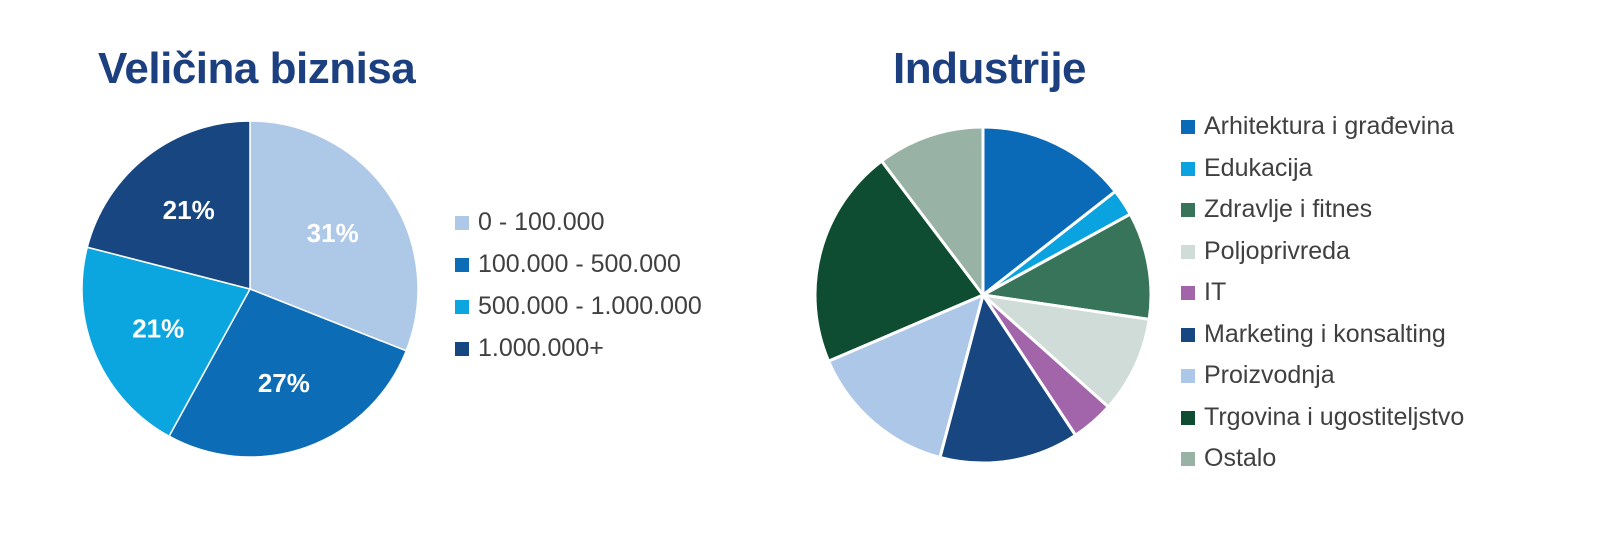 This screenshot has width=1601, height=541. I want to click on chart-title-industries: Industrije, so click(990, 68).